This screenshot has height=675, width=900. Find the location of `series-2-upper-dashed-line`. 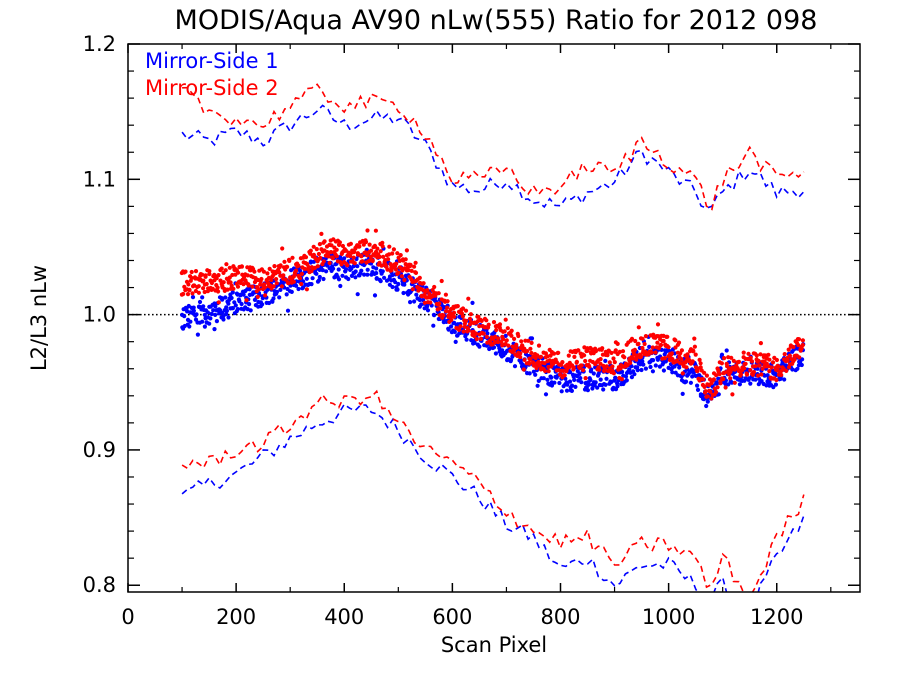

series-2-upper-dashed-line is located at coordinates (493, 147).